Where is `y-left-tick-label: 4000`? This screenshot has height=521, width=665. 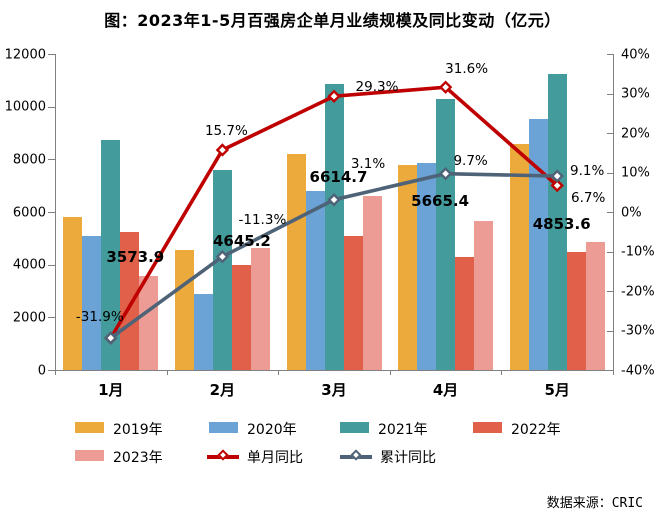
y-left-tick-label: 4000 is located at coordinates (29, 265).